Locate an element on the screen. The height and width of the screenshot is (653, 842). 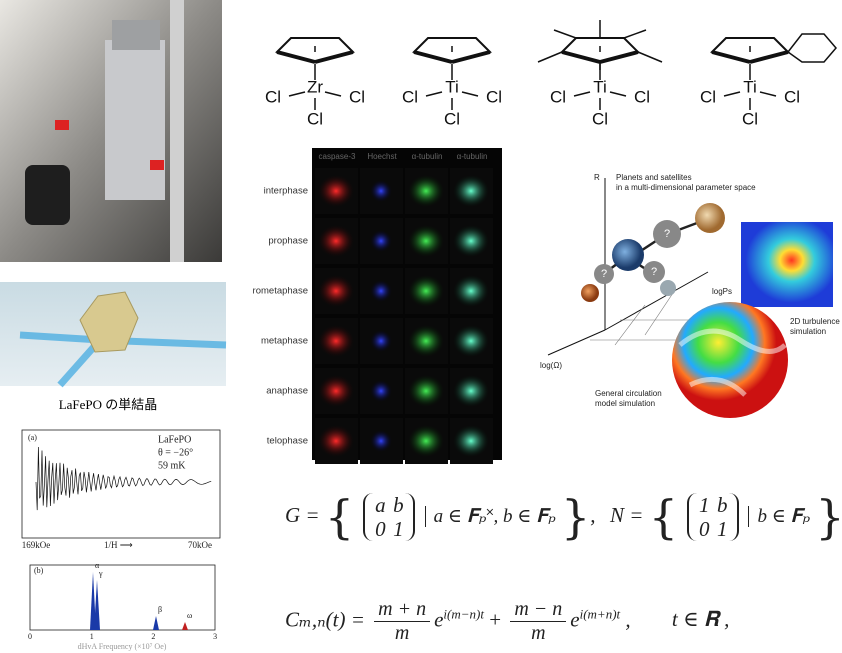
domain: t ∈ 𝐑 , is located at coordinates (700, 619).